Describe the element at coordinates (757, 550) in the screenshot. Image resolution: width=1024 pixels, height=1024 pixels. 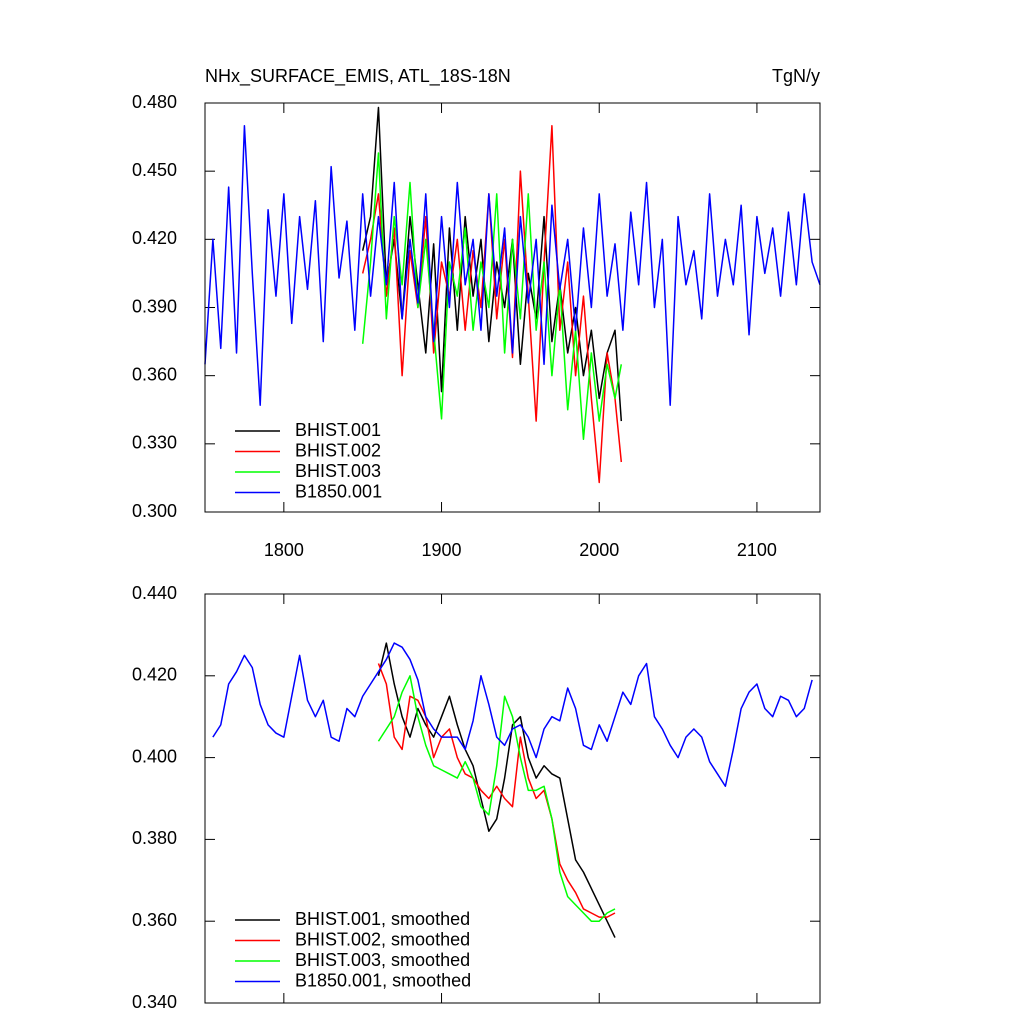
I see `x-tick-label: 2100` at that location.